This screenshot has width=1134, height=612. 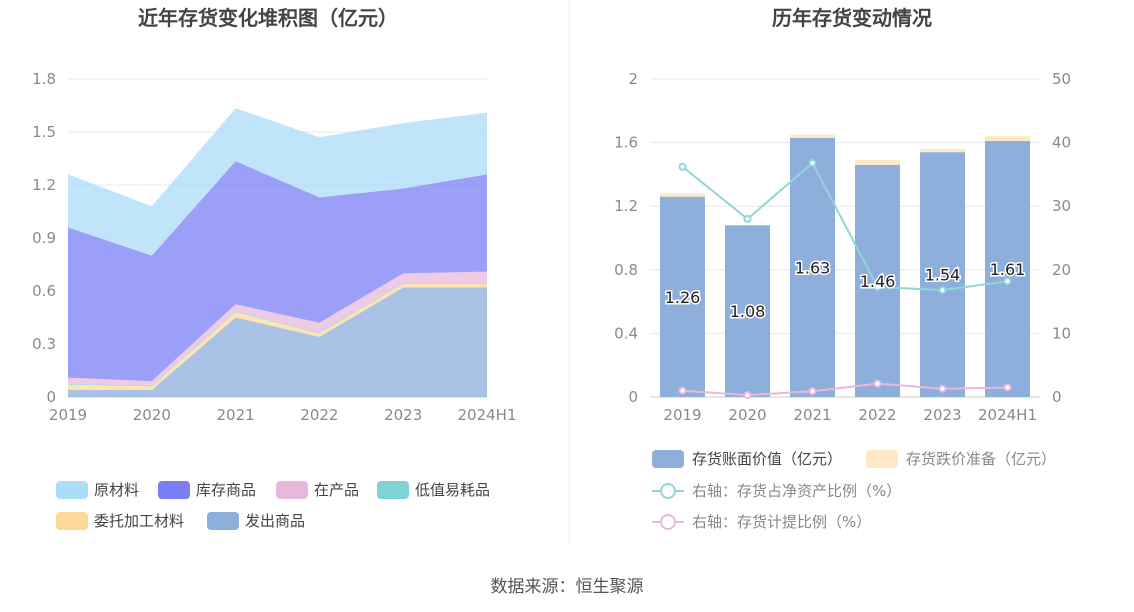 What do you see at coordinates (44, 79) in the screenshot?
I see `left-y-tick-label: 1.8` at bounding box center [44, 79].